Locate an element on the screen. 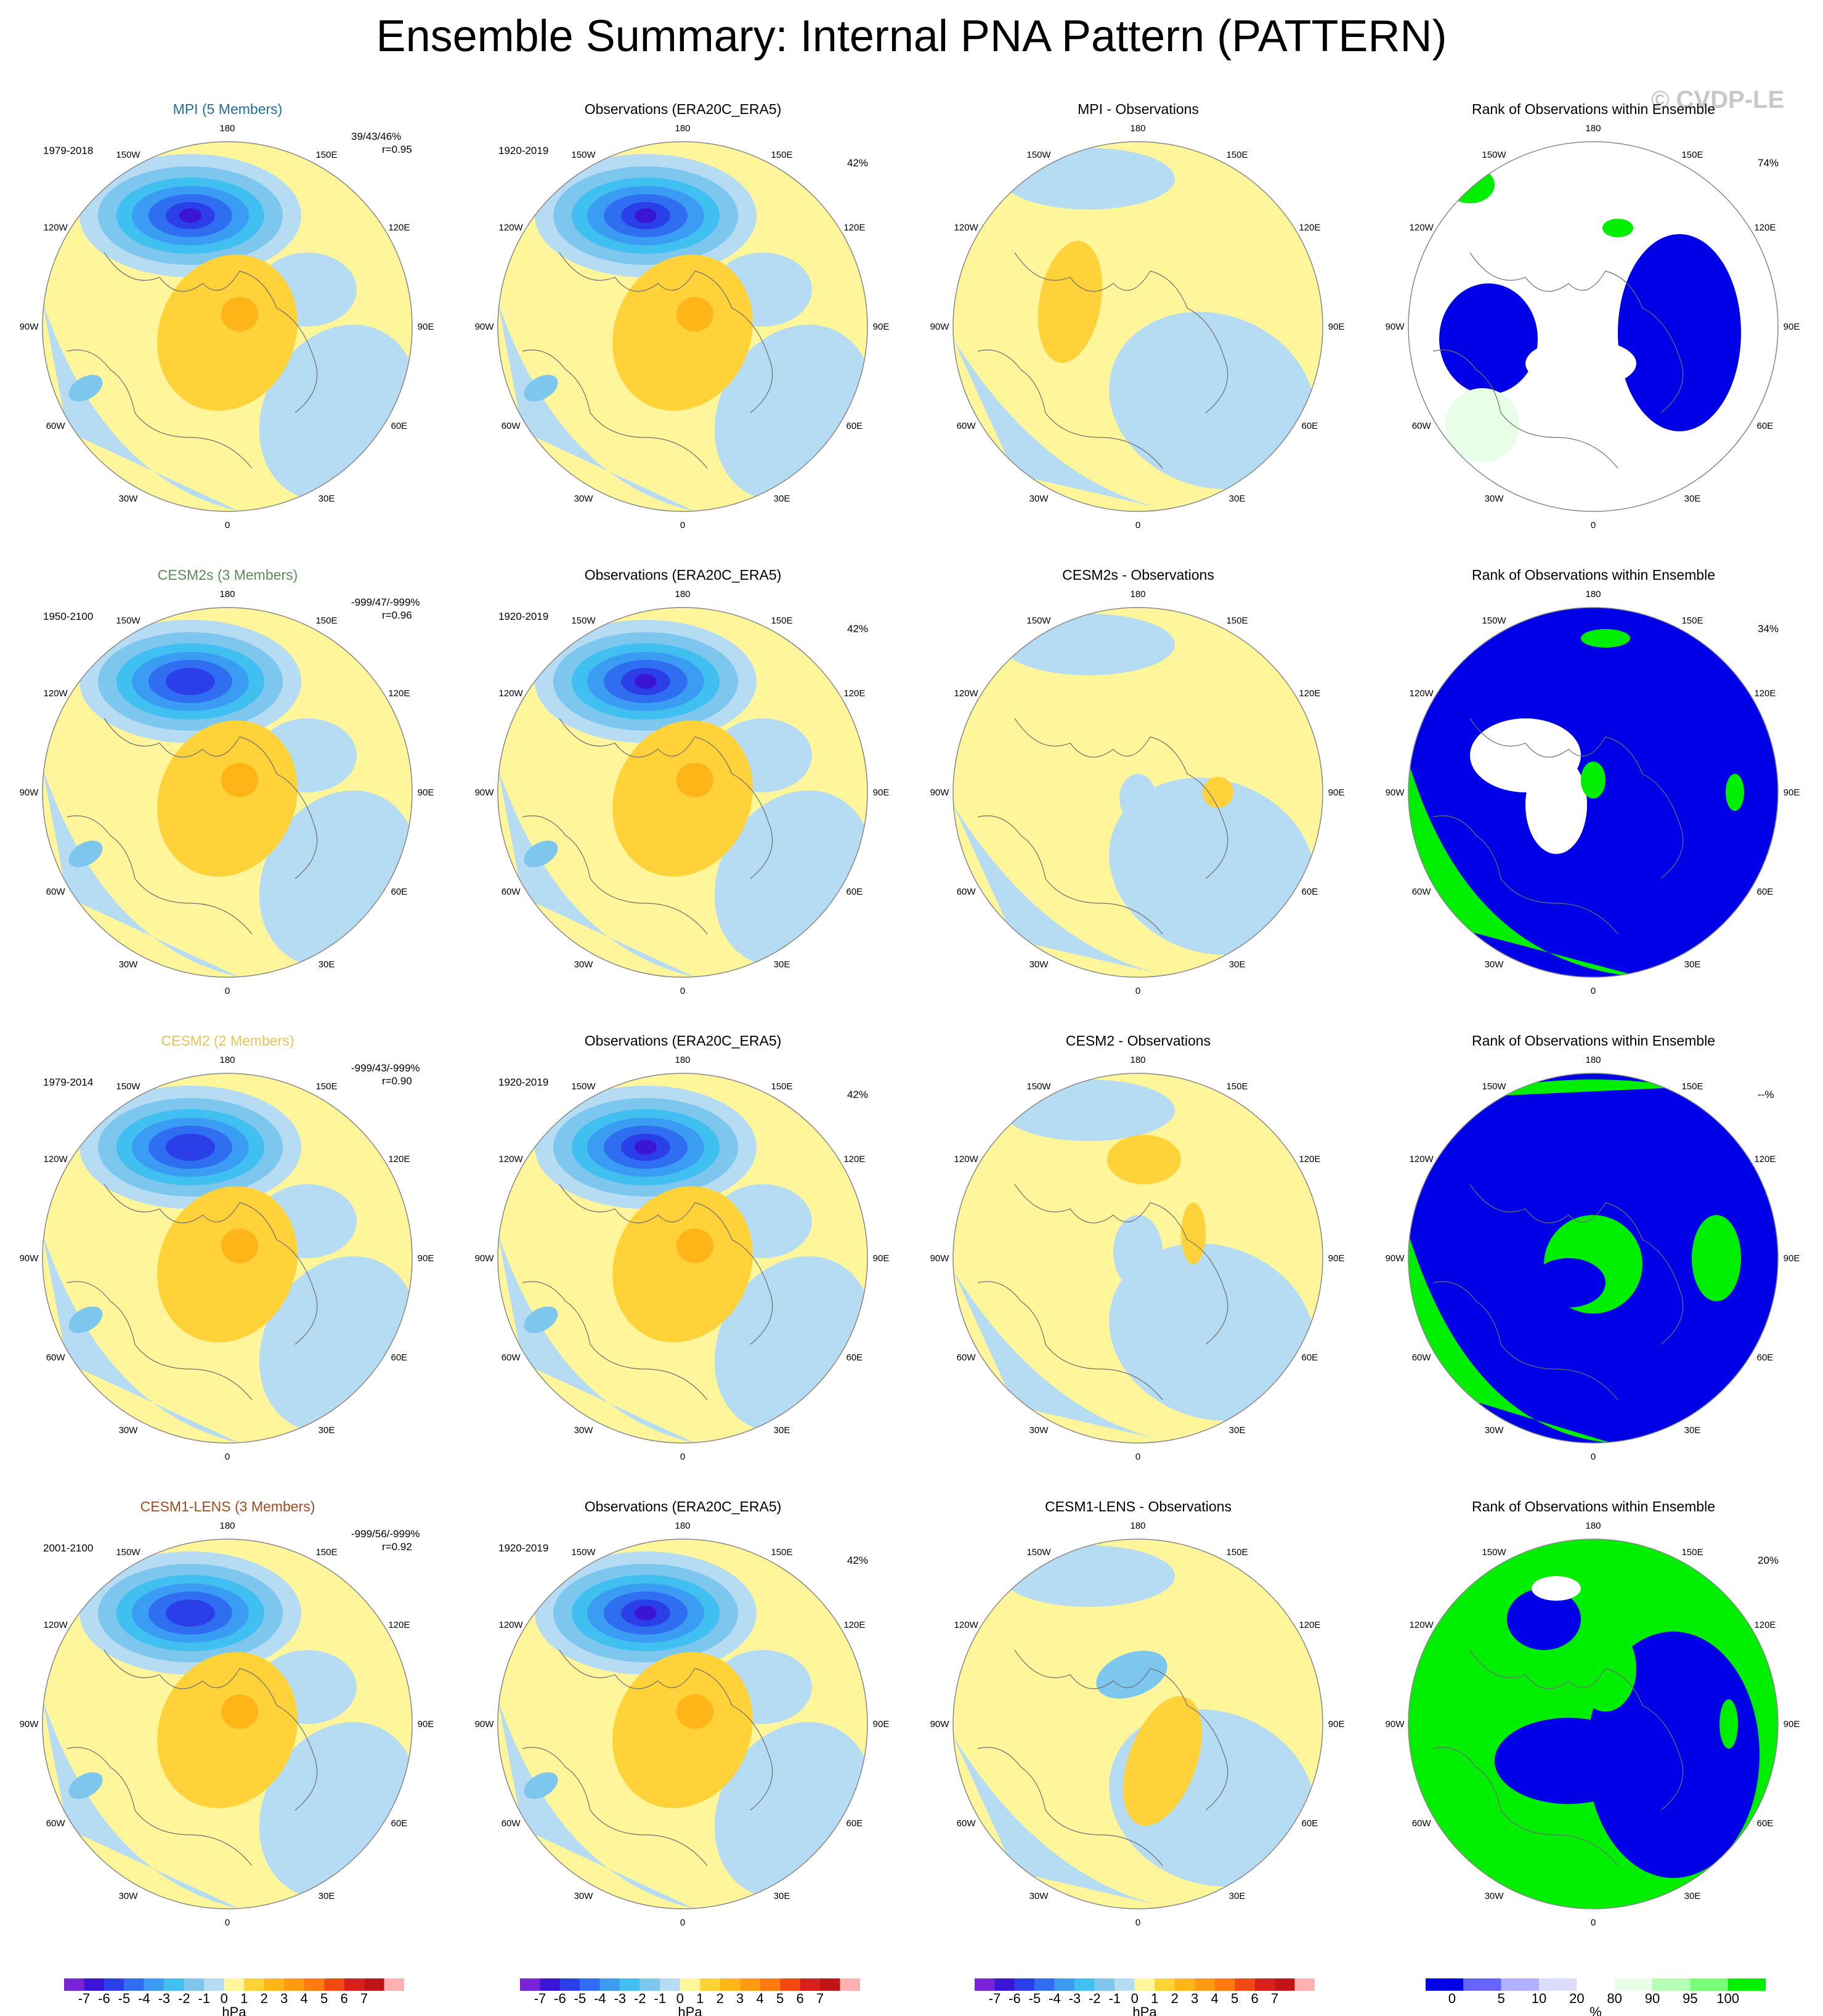  colorbar-tick: 2 is located at coordinates (720, 1998).